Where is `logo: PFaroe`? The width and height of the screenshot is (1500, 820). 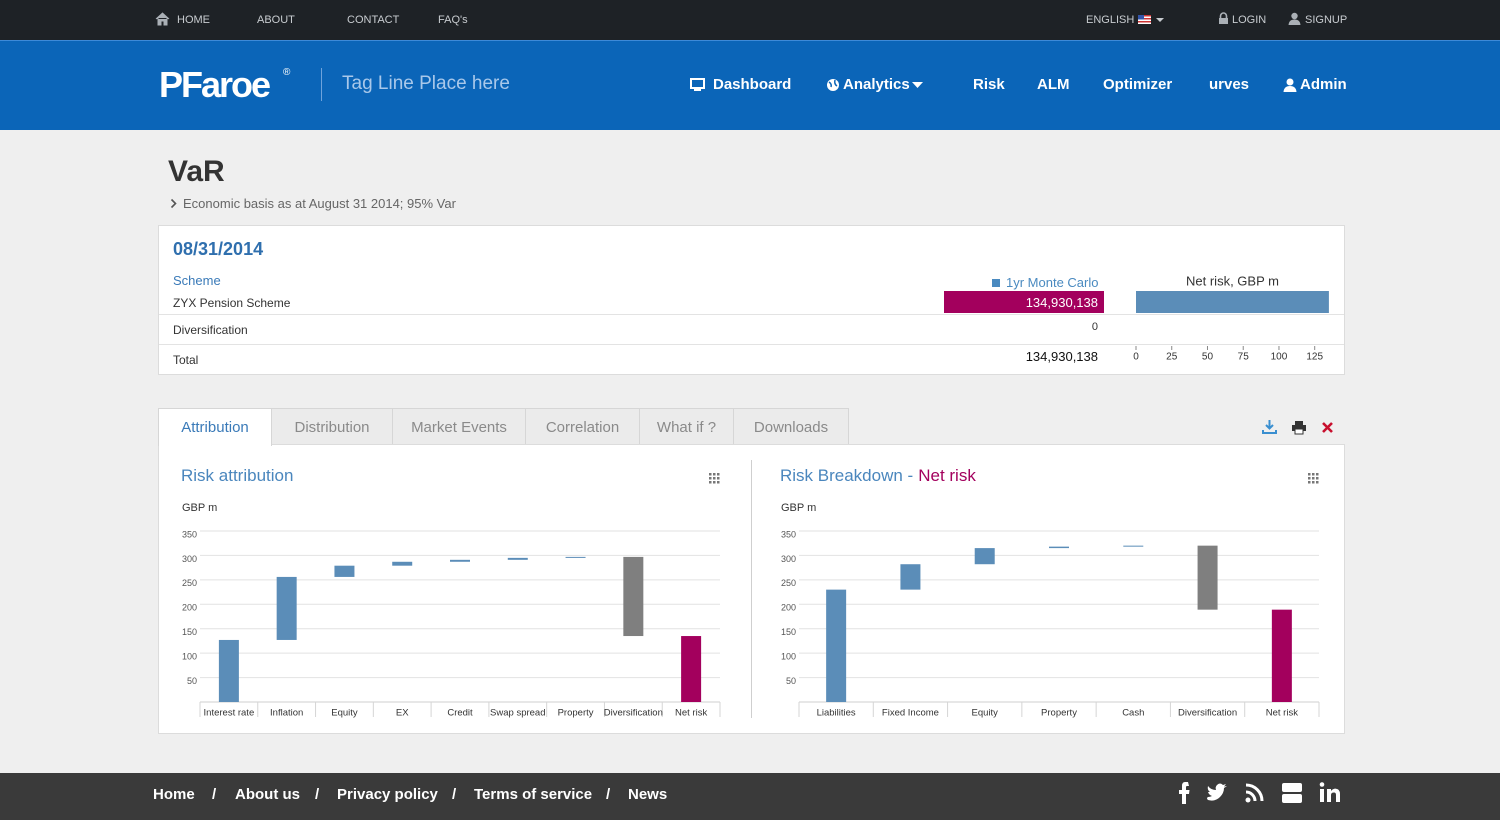 logo: PFaroe is located at coordinates (215, 84).